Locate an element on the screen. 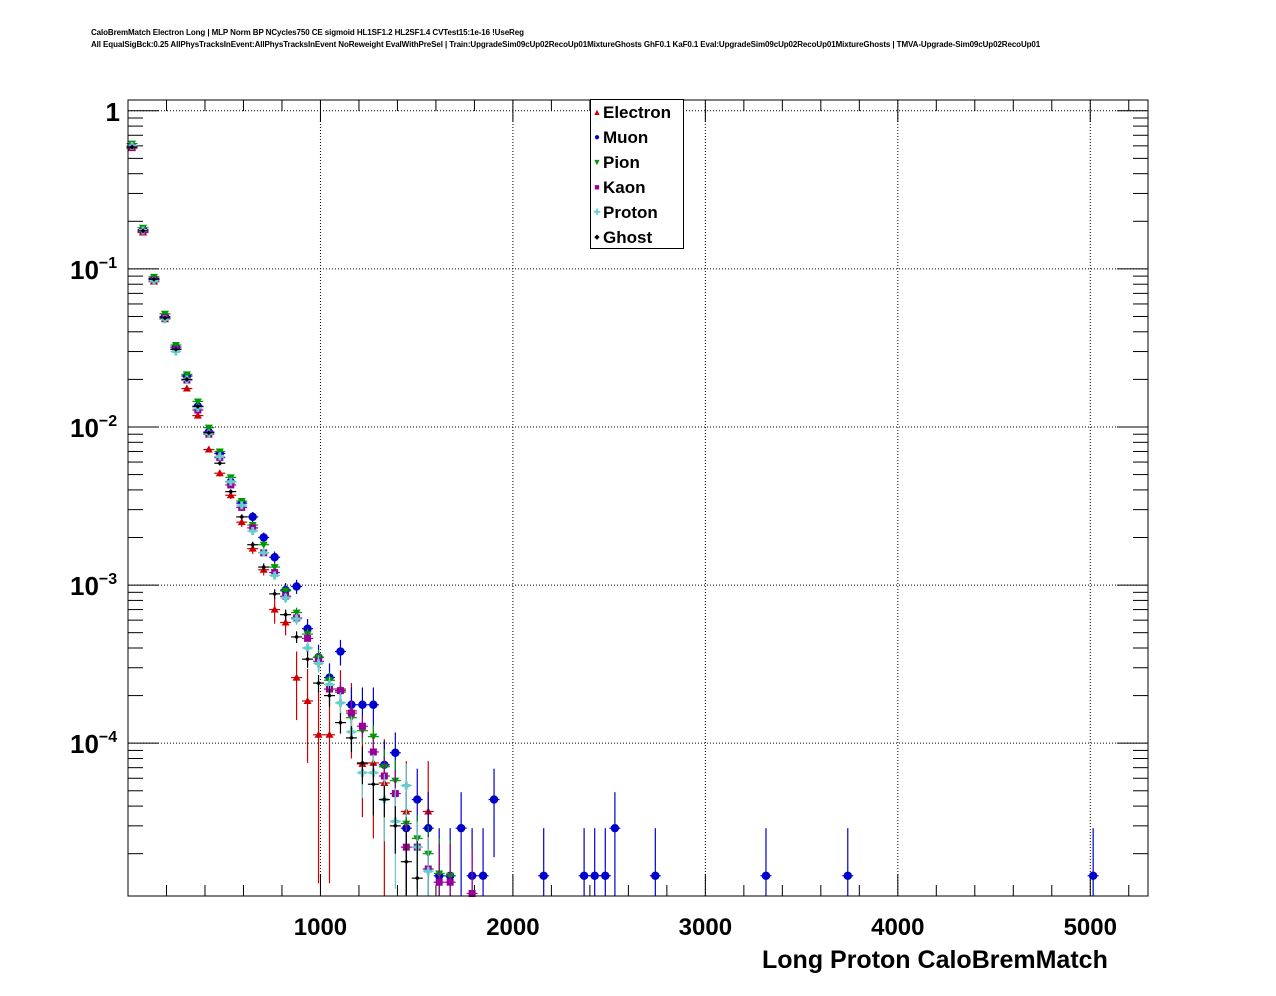 This screenshot has height=996, width=1276. legend-label: Ghost is located at coordinates (628, 237).